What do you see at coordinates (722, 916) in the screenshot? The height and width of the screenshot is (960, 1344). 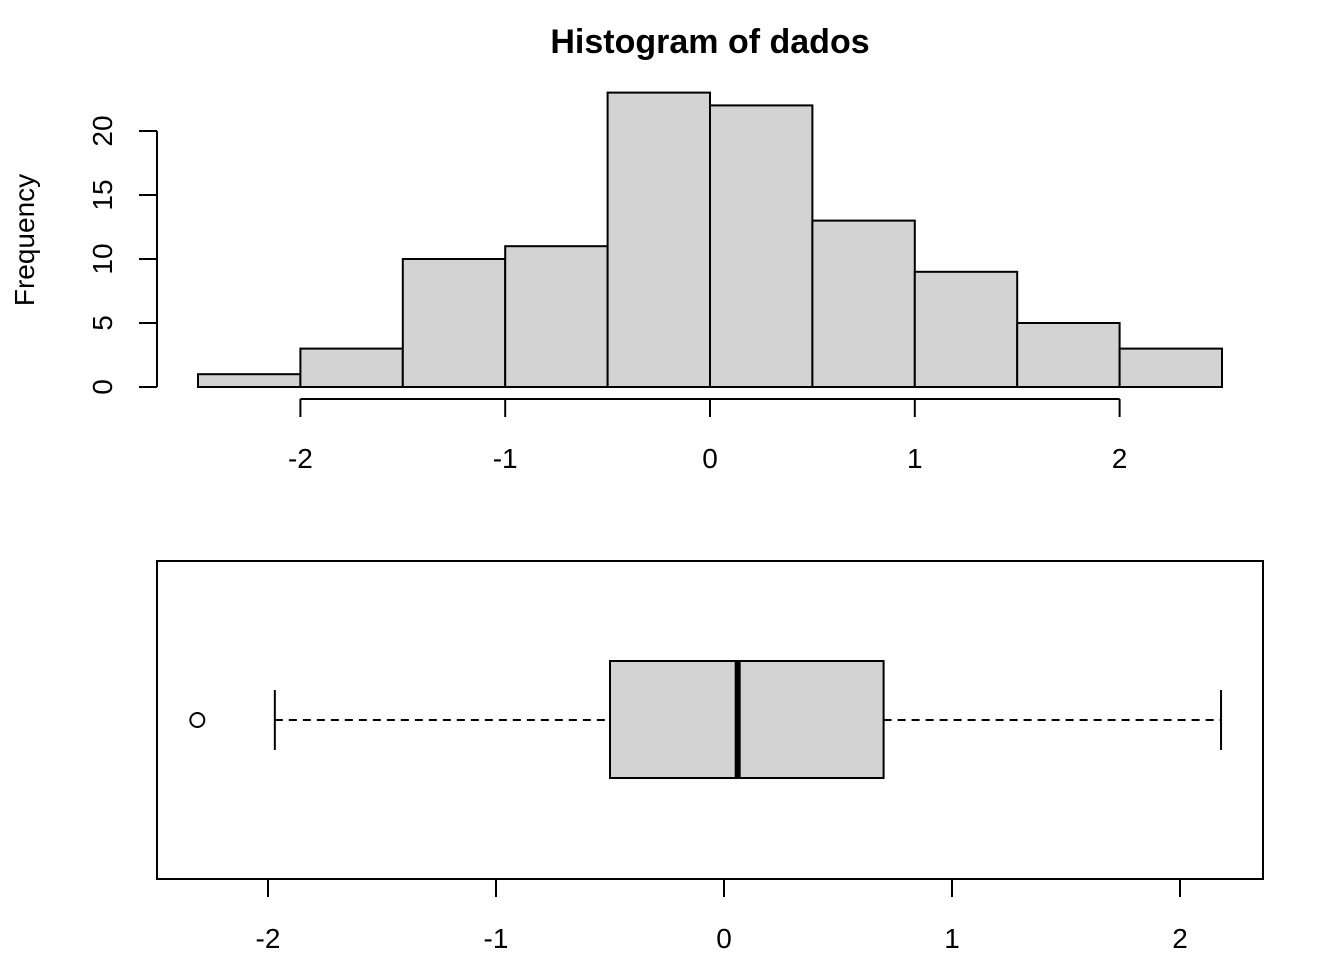 I see `boxplot-x-axis: -2 -1 0 1 2` at bounding box center [722, 916].